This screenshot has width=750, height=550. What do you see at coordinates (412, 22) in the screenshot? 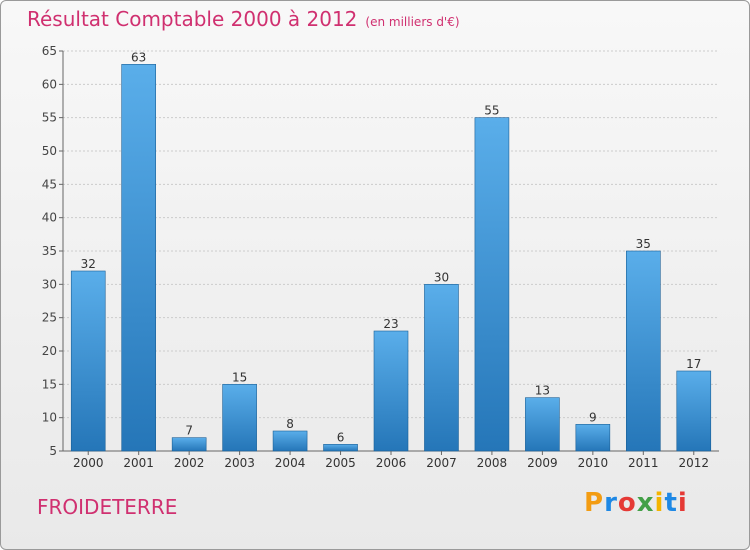
I see `chart-subtitle: (en milliers d'€)` at bounding box center [412, 22].